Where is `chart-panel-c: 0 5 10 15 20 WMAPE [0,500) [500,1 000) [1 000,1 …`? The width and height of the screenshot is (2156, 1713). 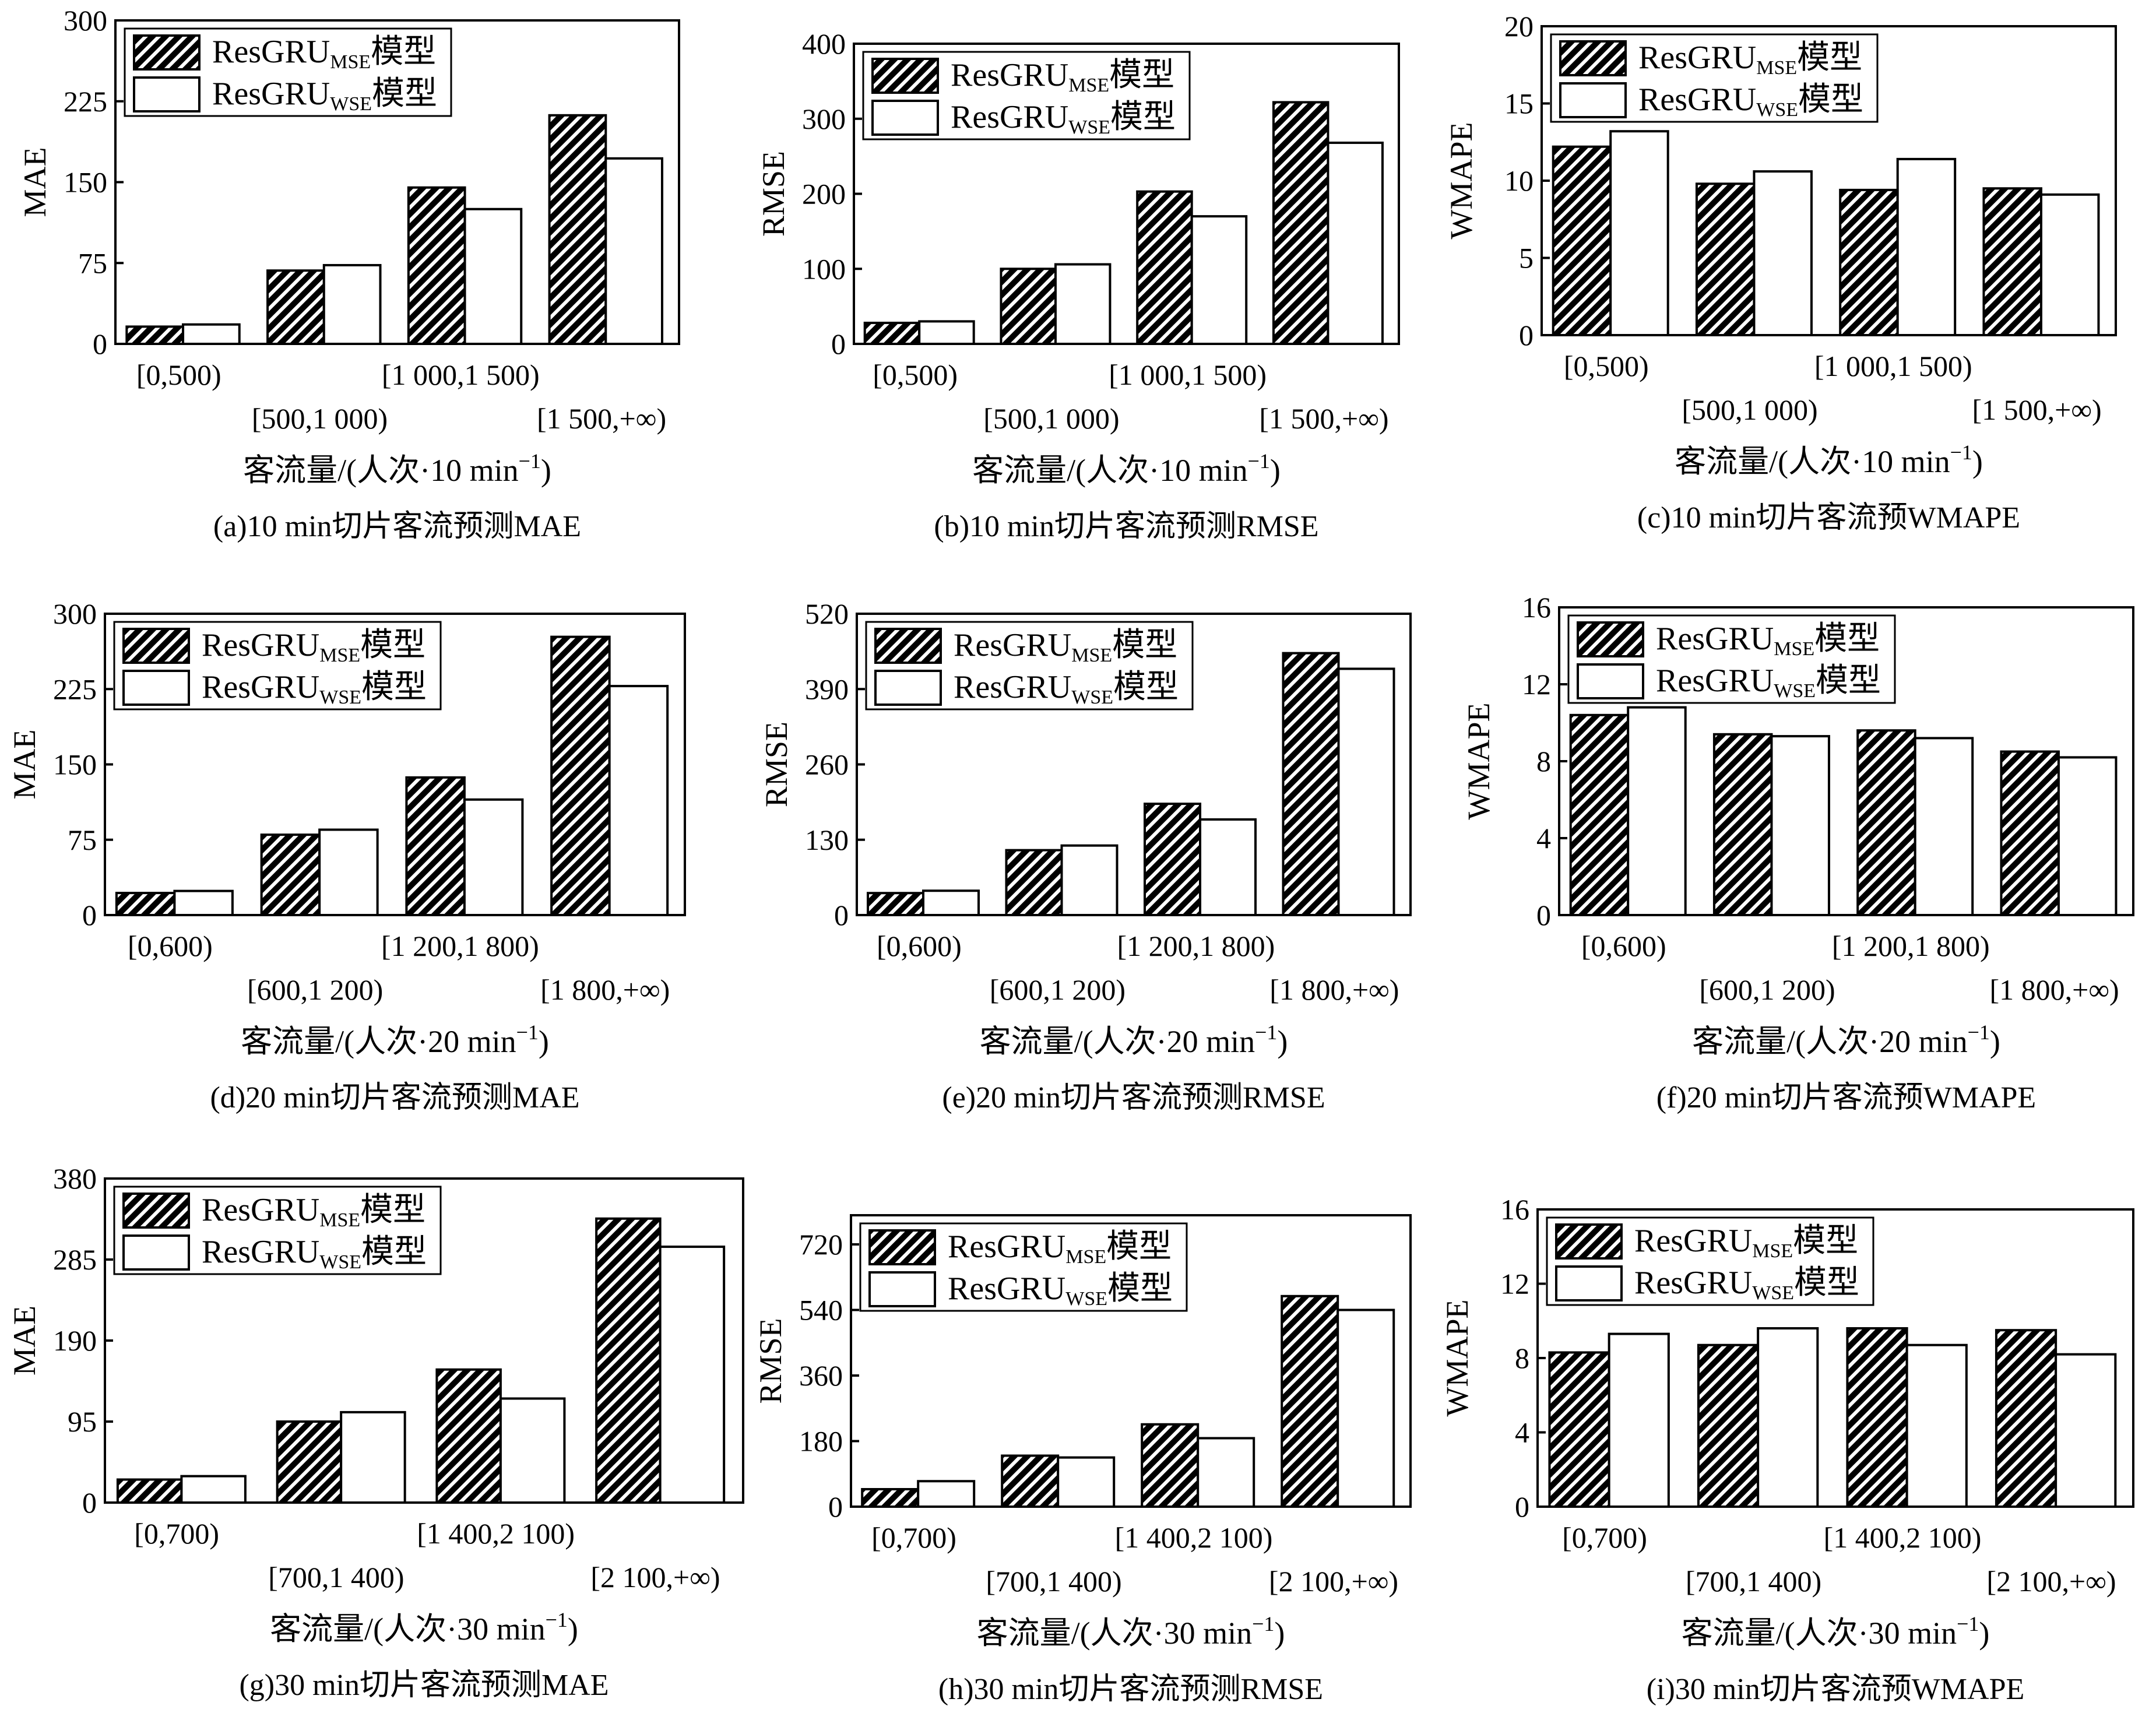
chart-panel-c: 0 5 10 15 20 WMAPE [0,500) [500,1 000) [1 000,1 … is located at coordinates (1780, 272).